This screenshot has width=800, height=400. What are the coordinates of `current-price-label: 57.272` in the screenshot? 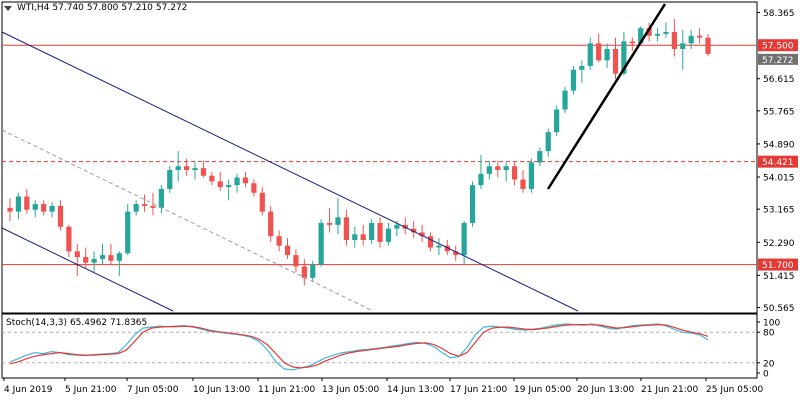 It's located at (778, 61).